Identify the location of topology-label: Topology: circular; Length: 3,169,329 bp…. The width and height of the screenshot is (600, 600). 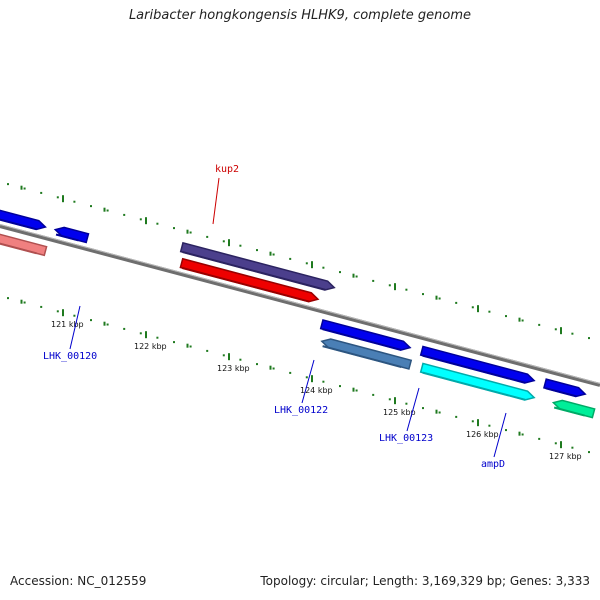
(425, 581).